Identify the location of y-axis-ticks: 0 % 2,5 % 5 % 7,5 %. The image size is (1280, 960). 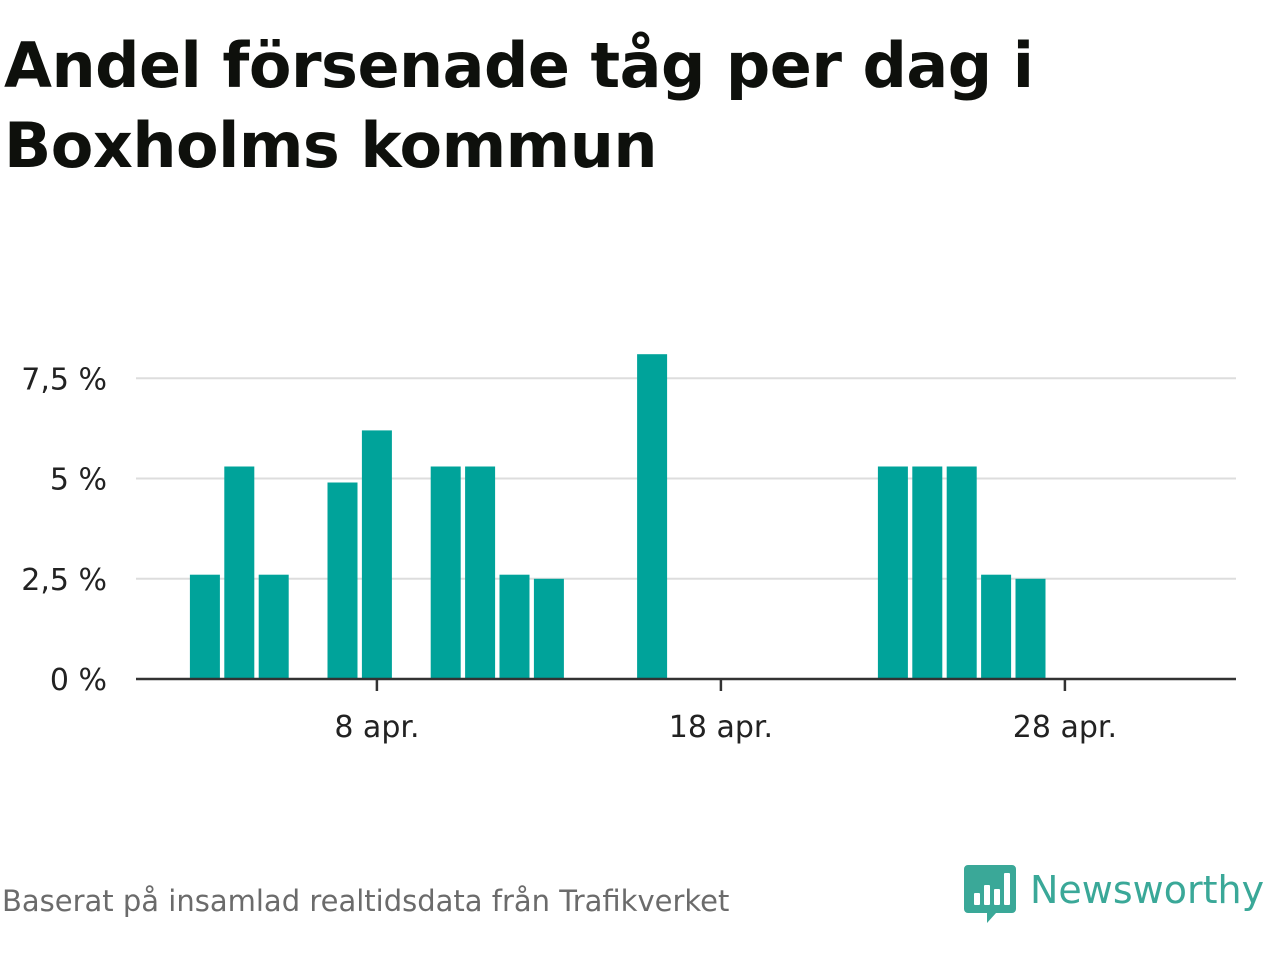
(64, 530).